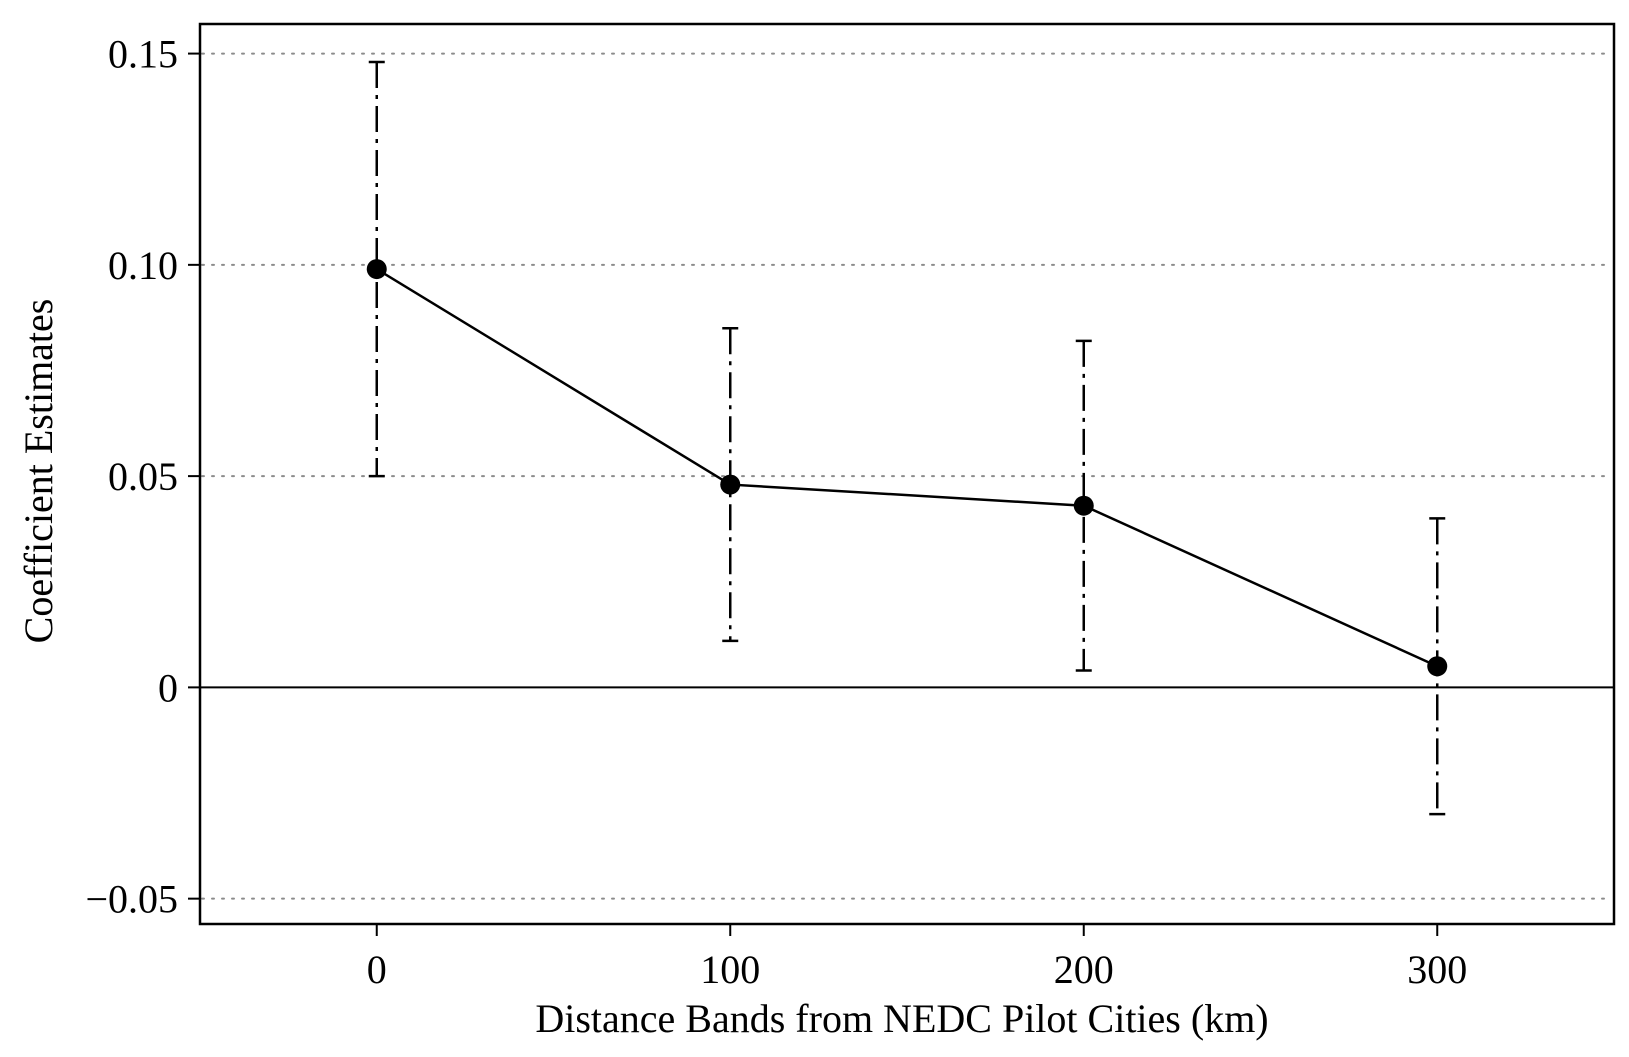  I want to click on y-tick-label: 0.05, so click(143, 476).